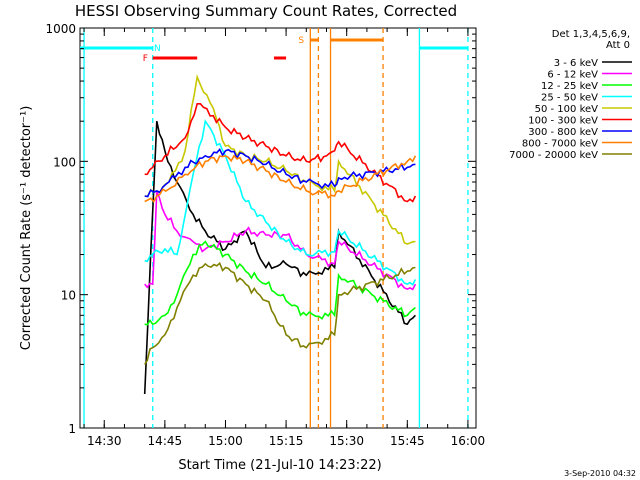  What do you see at coordinates (274, 50) in the screenshot?
I see `flag-bars: NF S` at bounding box center [274, 50].